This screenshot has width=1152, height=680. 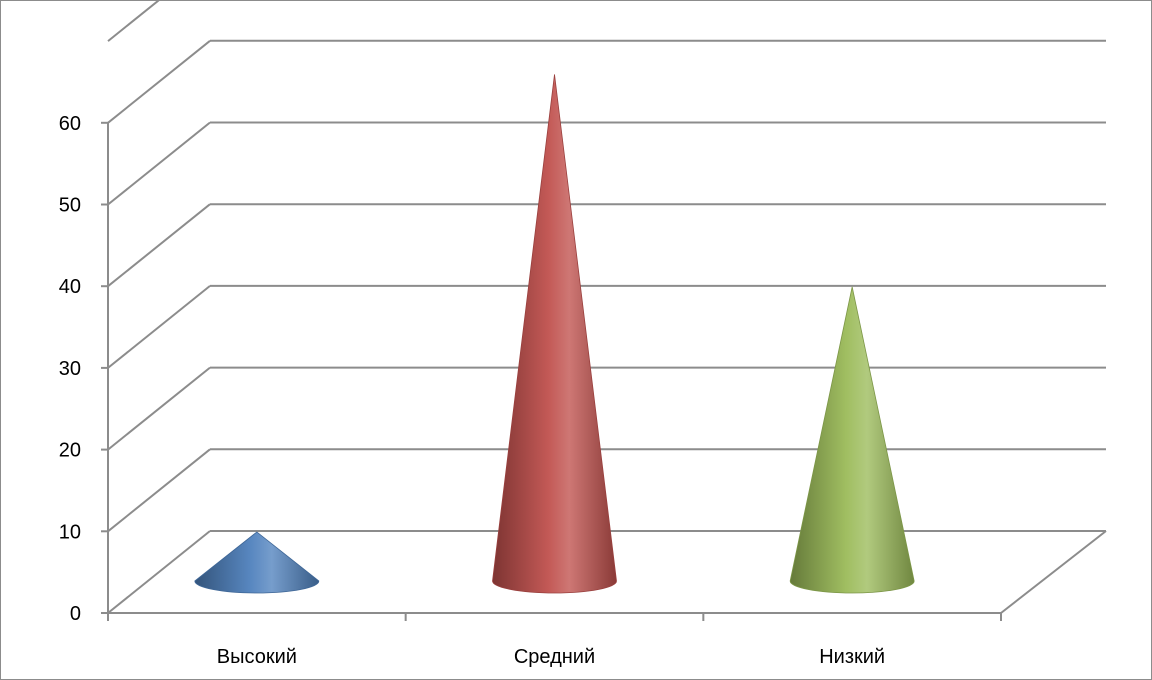 I want to click on y-tick-label: 30, so click(x=70, y=369).